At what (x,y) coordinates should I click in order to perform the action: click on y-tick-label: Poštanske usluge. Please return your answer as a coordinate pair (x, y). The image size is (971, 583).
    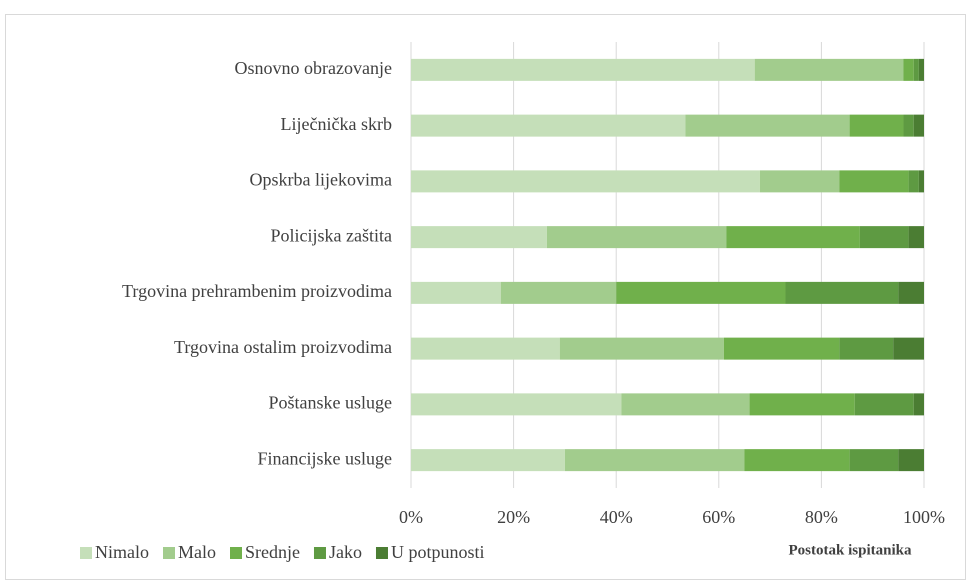
    Looking at the image, I should click on (331, 403).